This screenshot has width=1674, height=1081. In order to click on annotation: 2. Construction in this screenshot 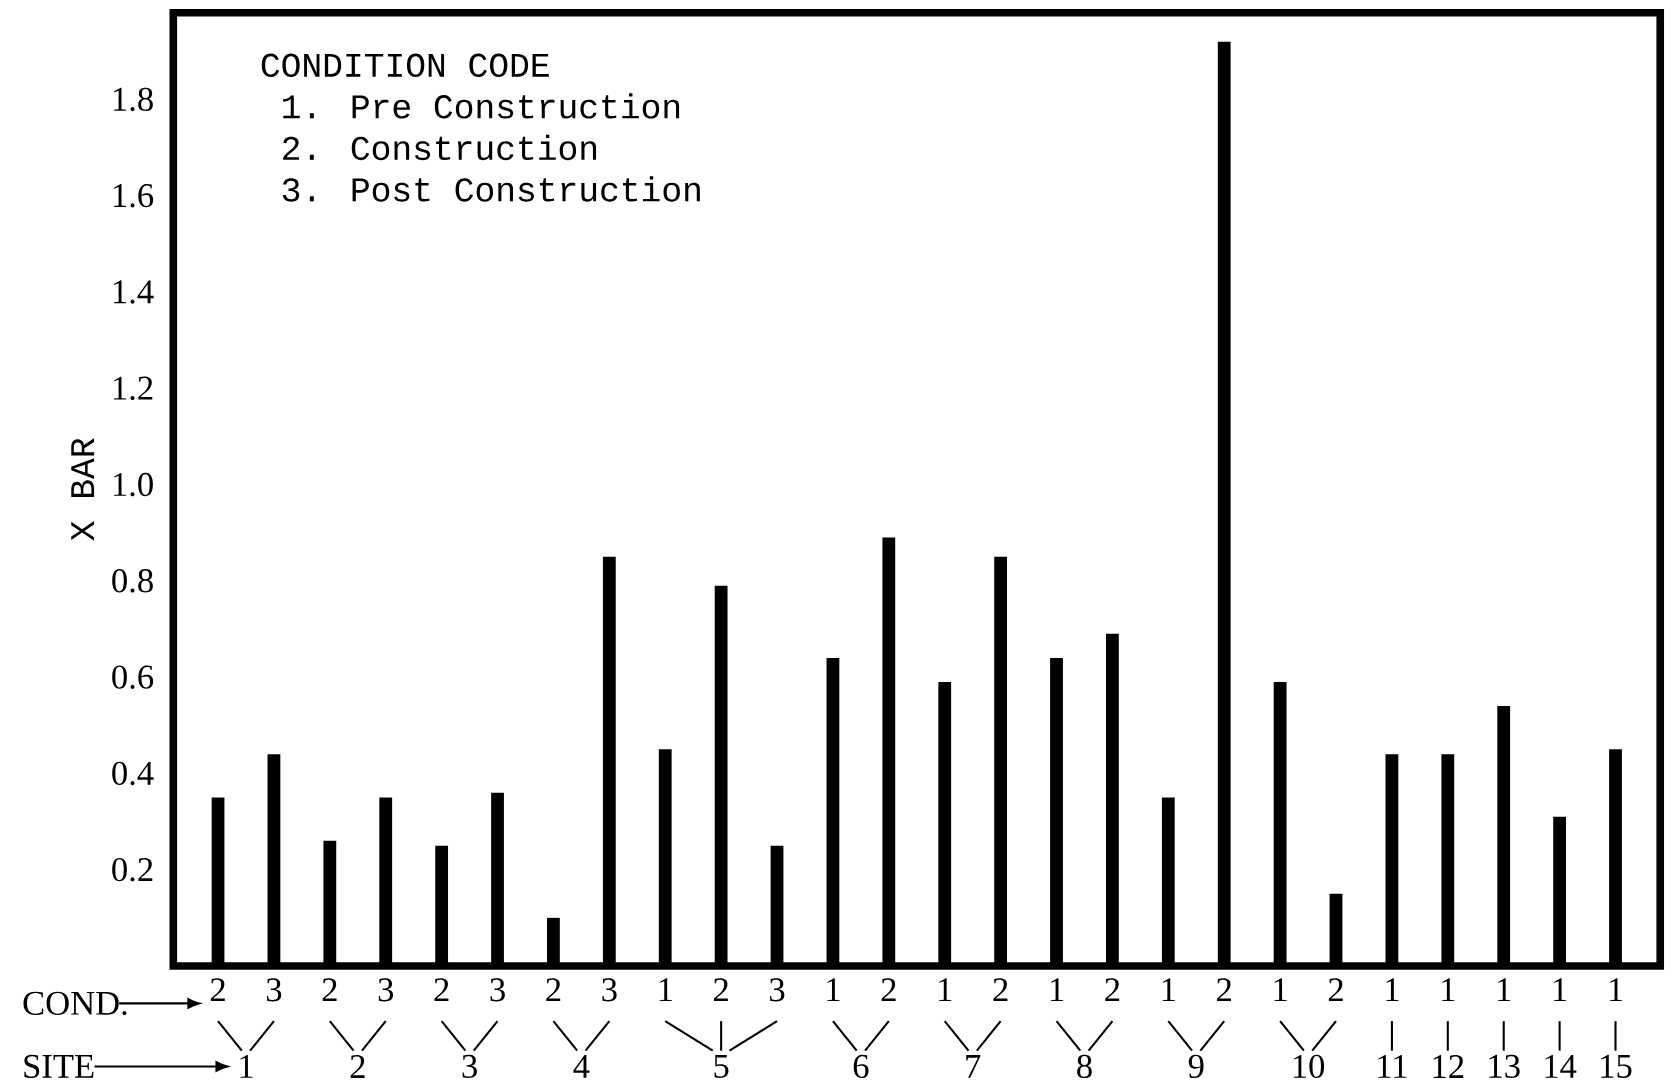, I will do `click(440, 147)`.